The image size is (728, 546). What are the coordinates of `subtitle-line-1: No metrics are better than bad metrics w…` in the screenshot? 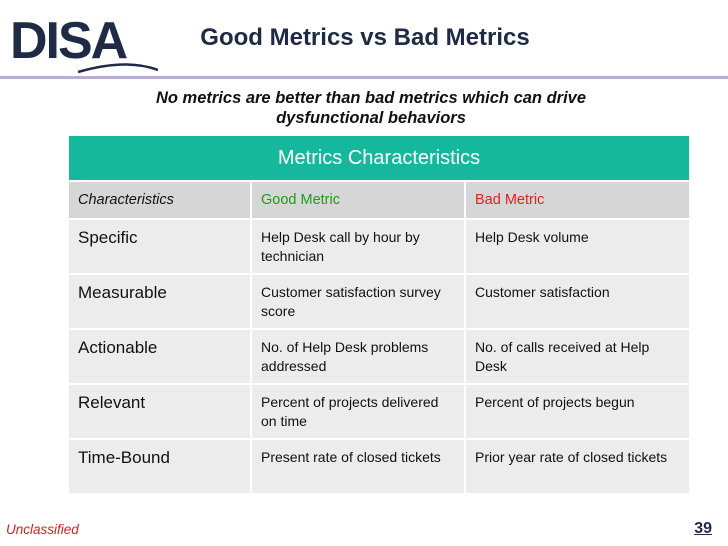 It's located at (371, 98).